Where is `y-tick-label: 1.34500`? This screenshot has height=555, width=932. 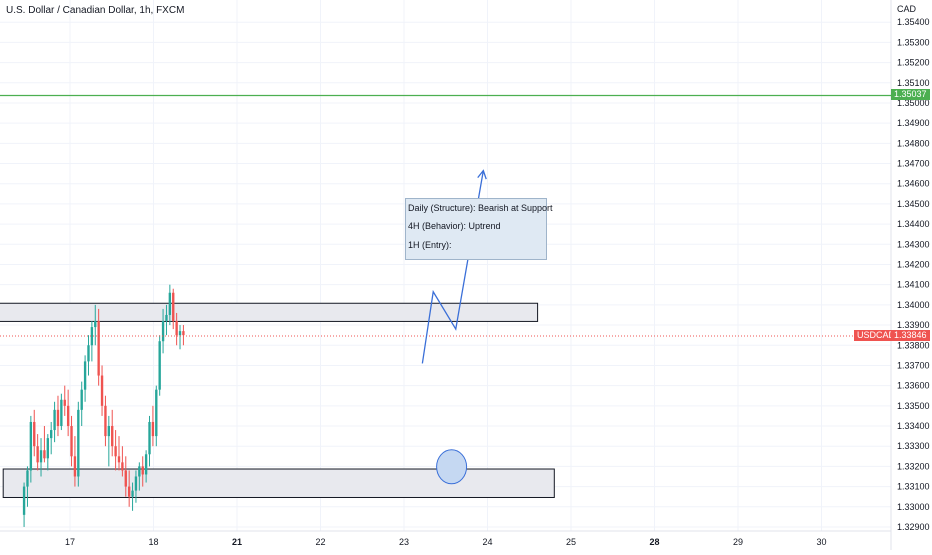
y-tick-label: 1.34500 is located at coordinates (913, 204).